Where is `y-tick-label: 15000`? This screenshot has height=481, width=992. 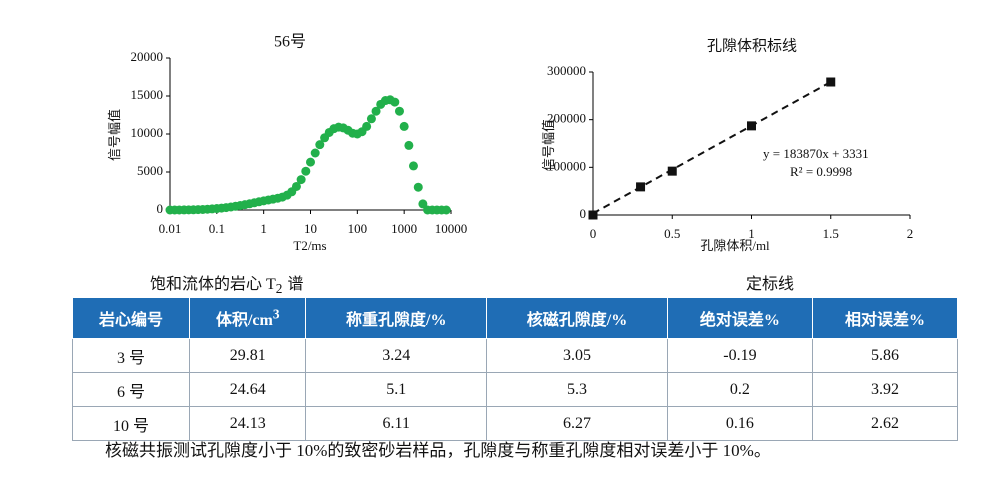
y-tick-label: 15000 is located at coordinates (147, 94).